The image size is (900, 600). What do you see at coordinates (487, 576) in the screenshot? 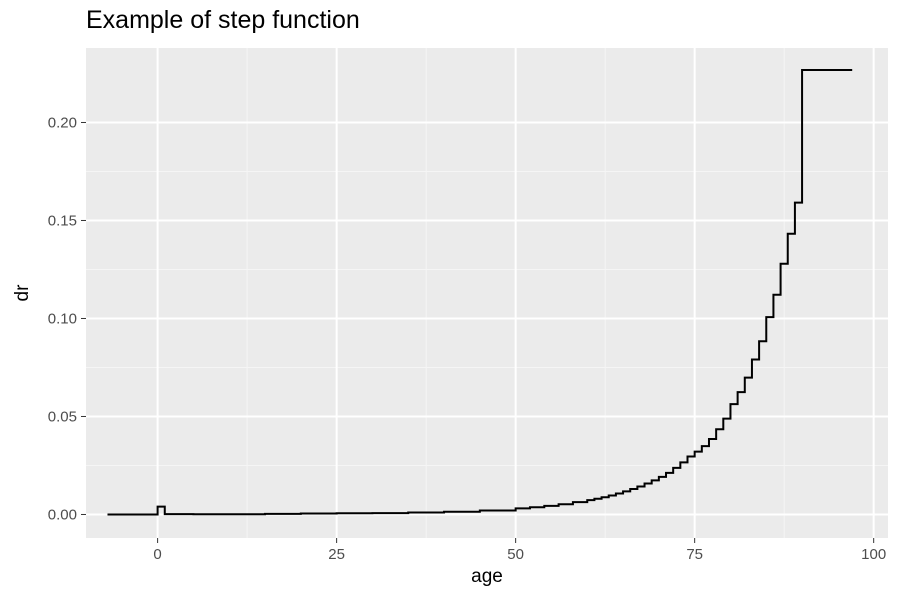
I see `x-axis-title: age` at bounding box center [487, 576].